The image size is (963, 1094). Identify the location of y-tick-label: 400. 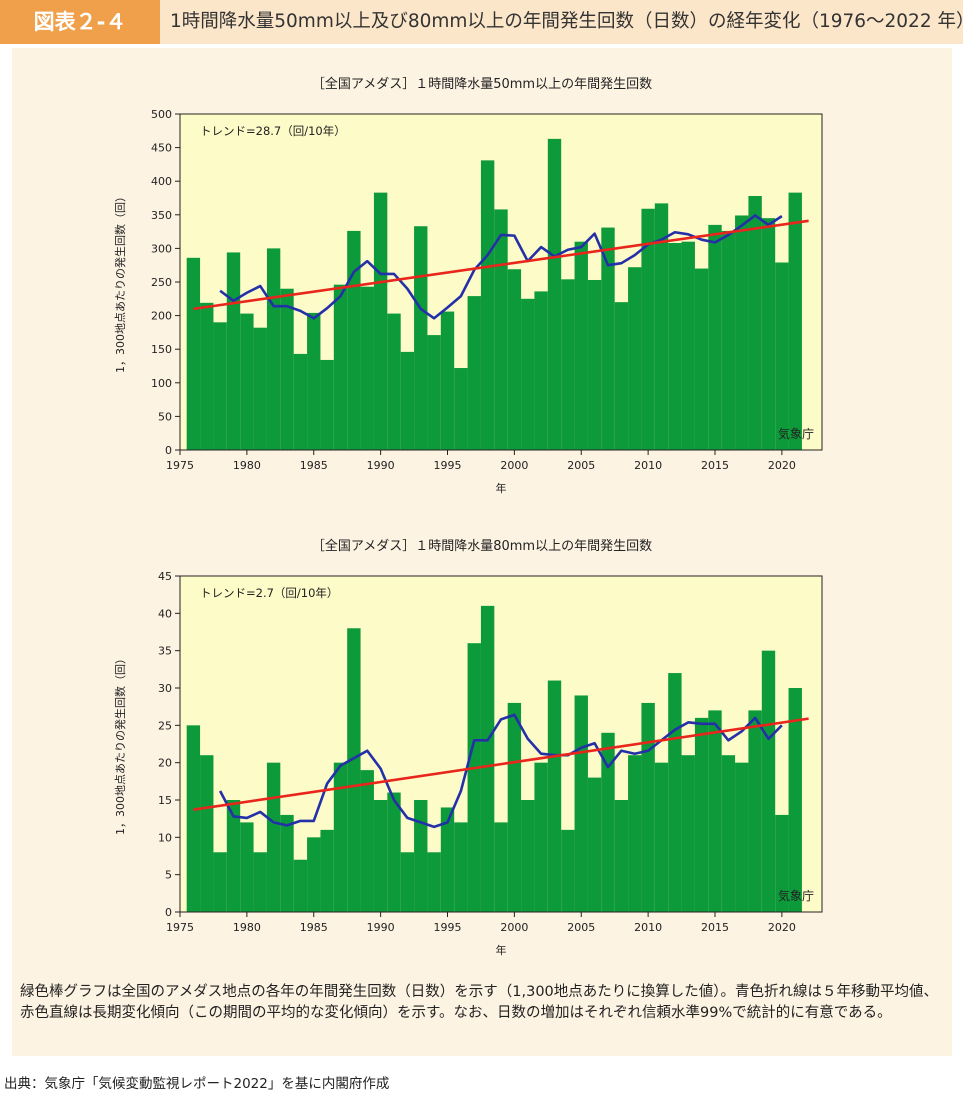
(161, 181).